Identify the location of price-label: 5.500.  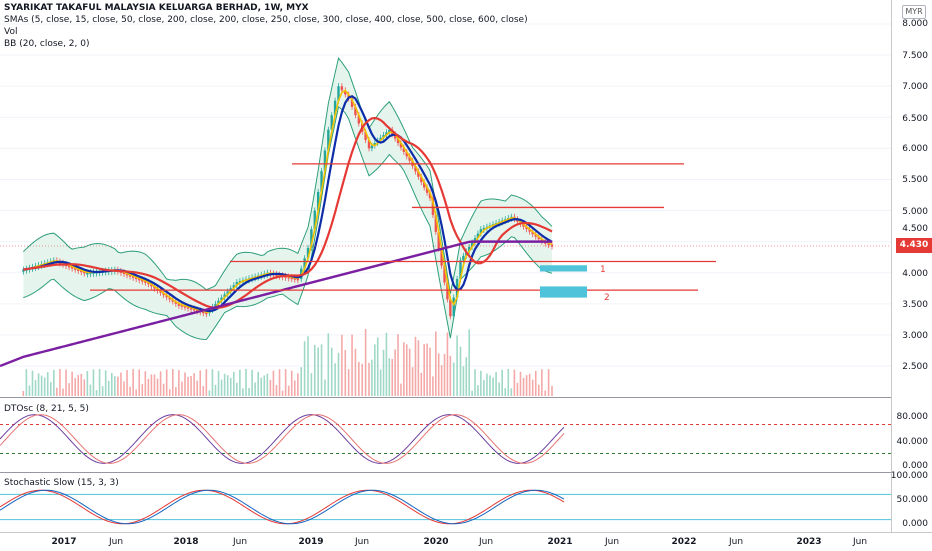
(915, 180).